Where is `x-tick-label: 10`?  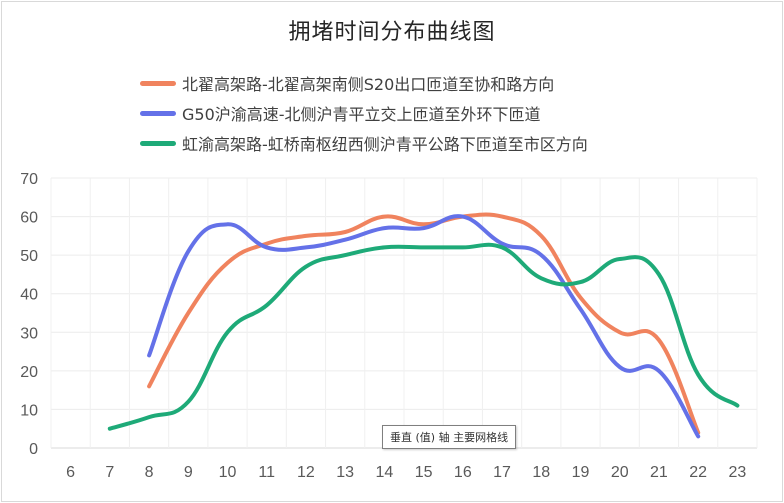
x-tick-label: 10 is located at coordinates (228, 472).